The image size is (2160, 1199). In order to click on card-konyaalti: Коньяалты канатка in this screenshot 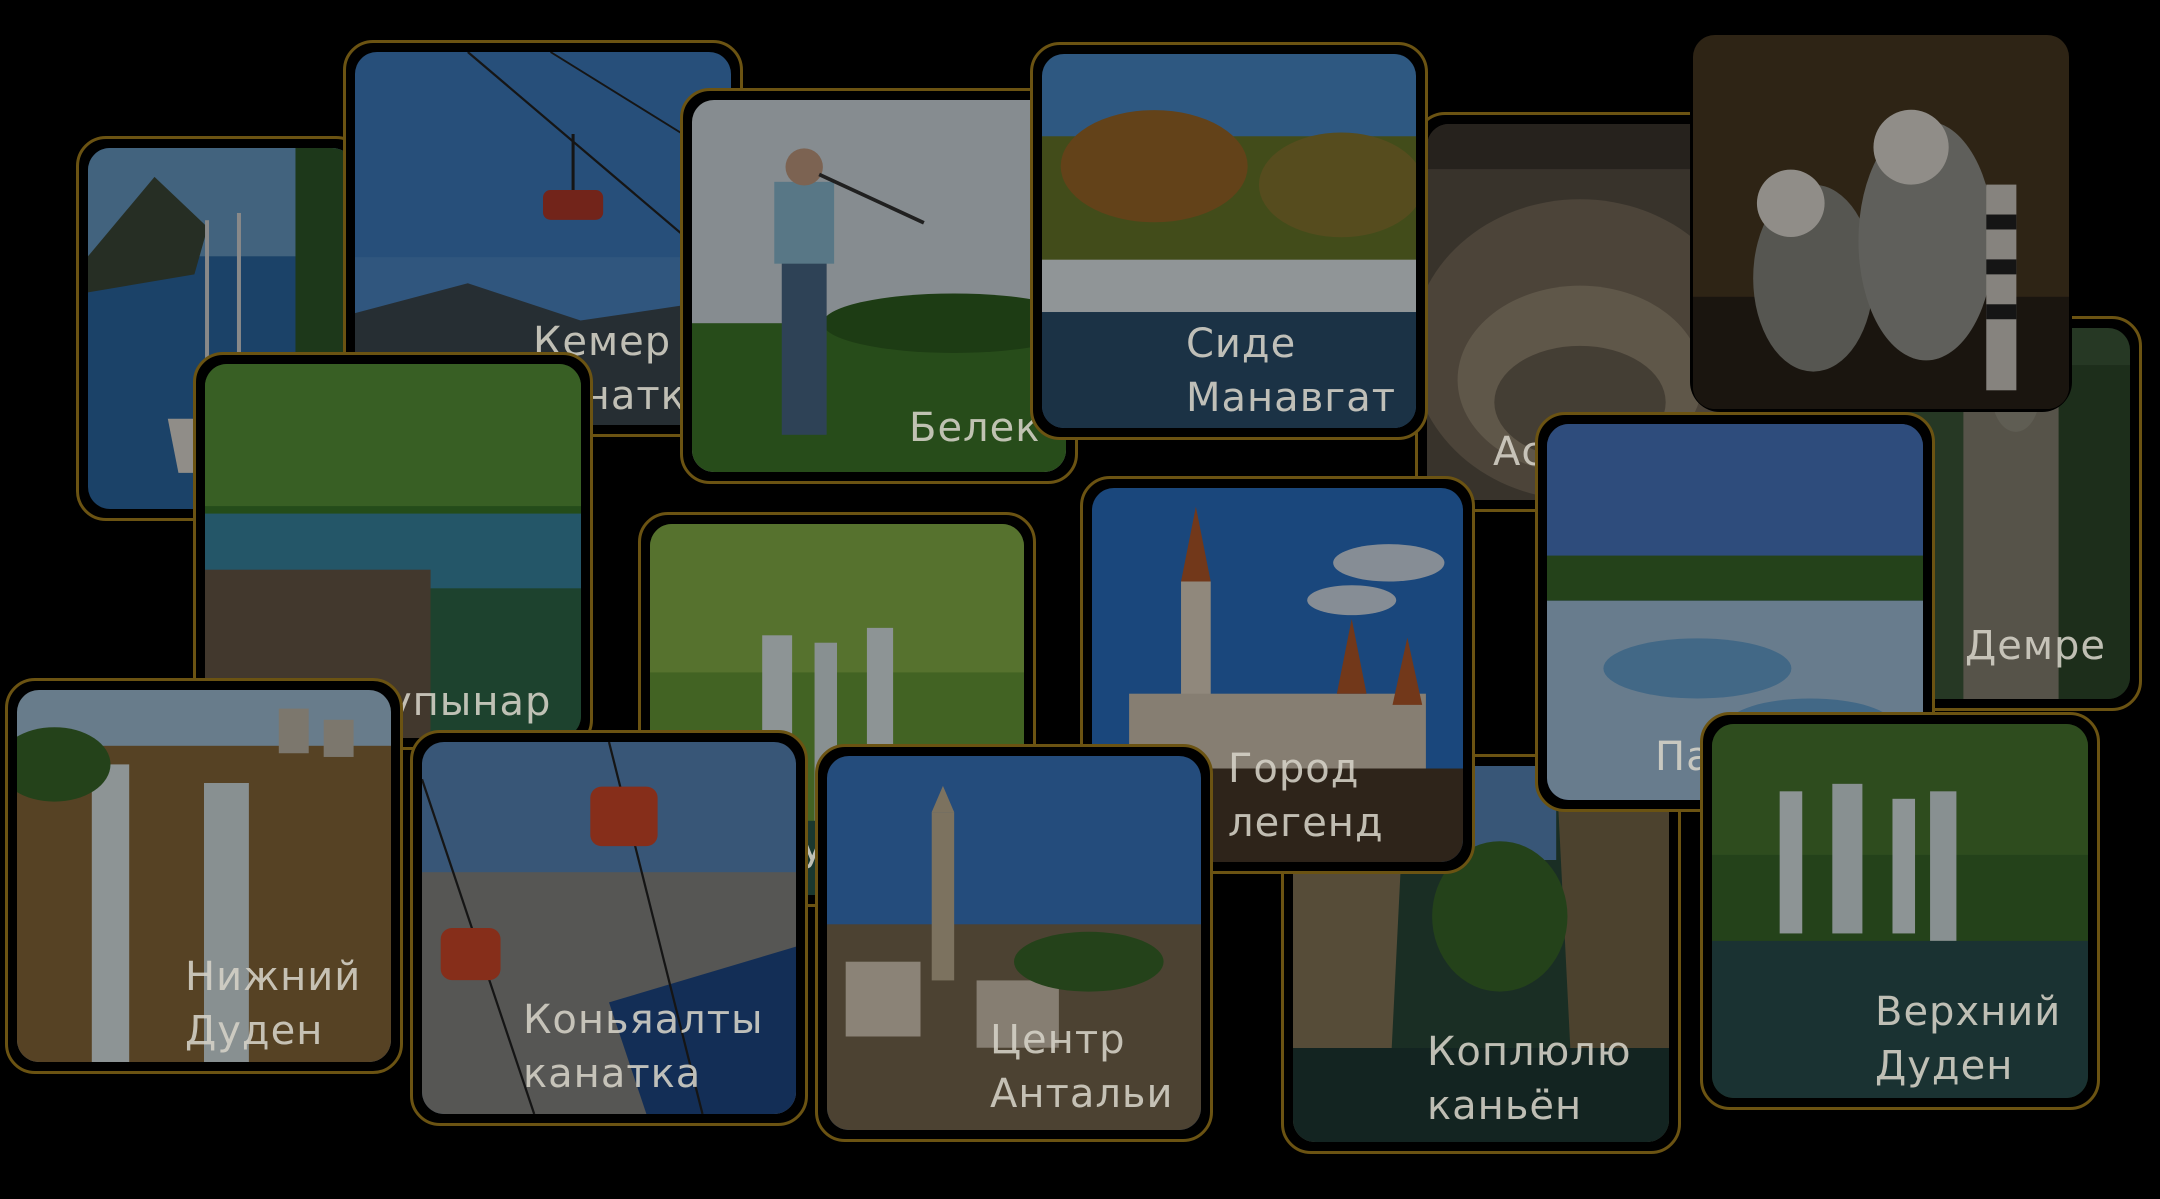, I will do `click(609, 928)`.